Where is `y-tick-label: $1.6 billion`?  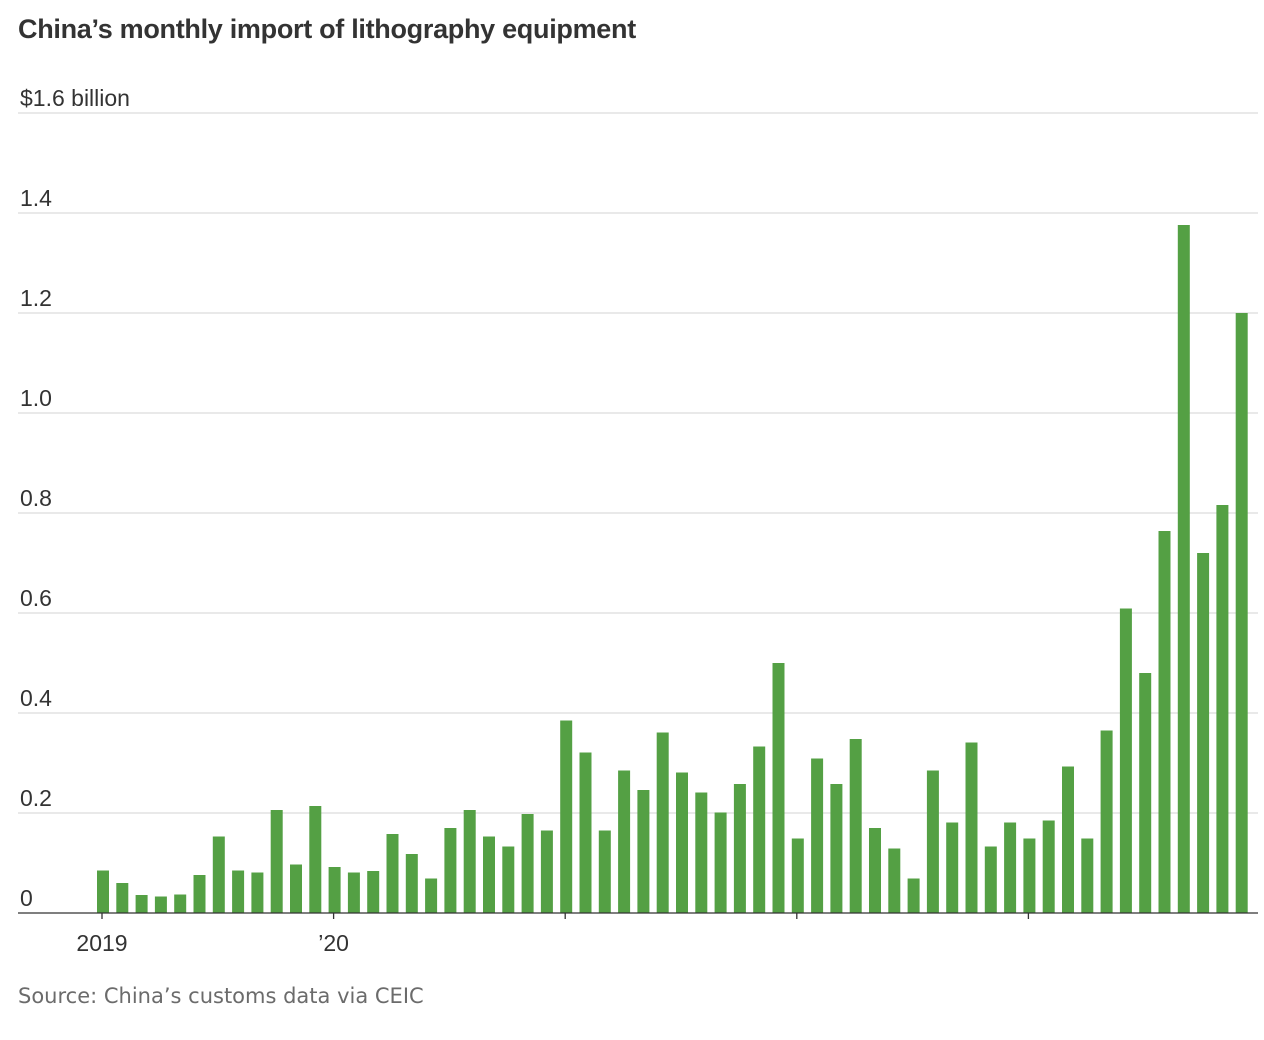
y-tick-label: $1.6 billion is located at coordinates (75, 98).